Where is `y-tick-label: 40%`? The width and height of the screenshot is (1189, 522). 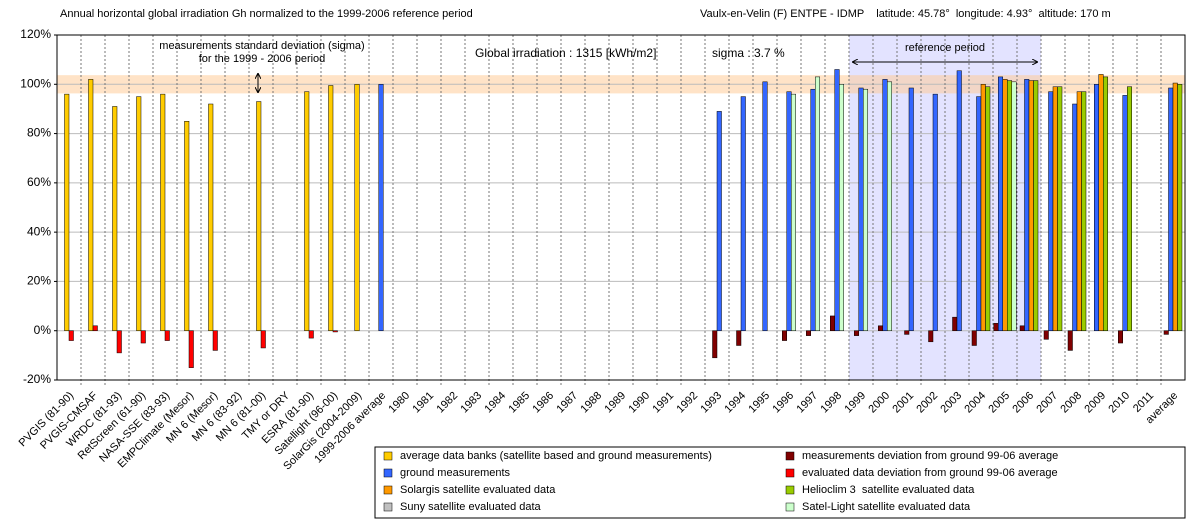
y-tick-label: 40% is located at coordinates (39, 231).